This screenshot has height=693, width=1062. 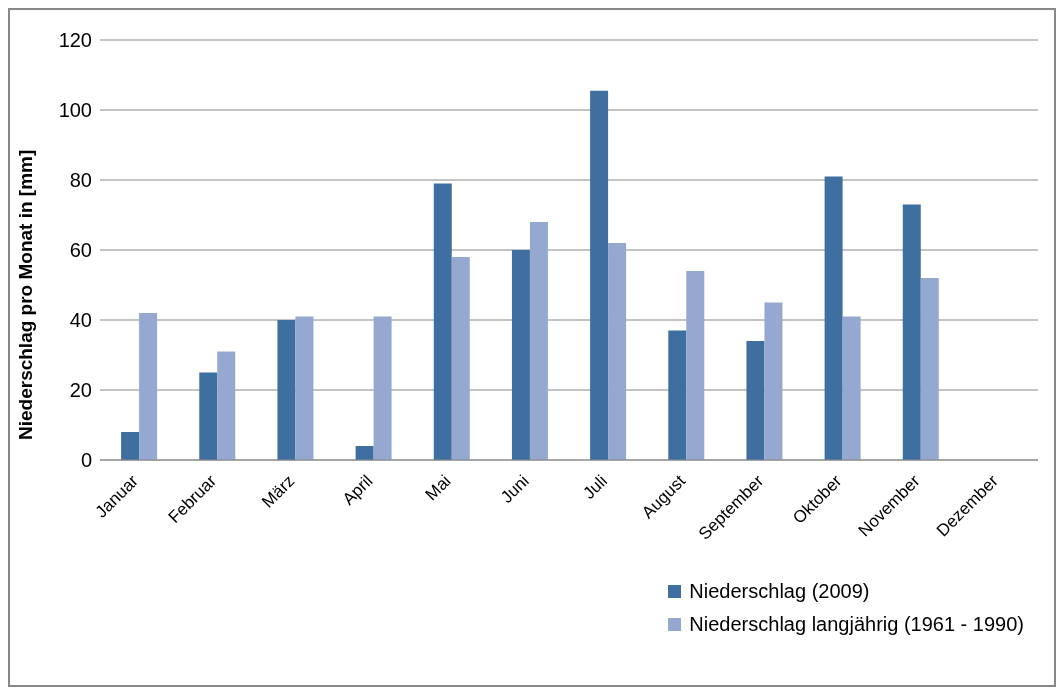 What do you see at coordinates (80, 390) in the screenshot?
I see `y-tick-label: 20` at bounding box center [80, 390].